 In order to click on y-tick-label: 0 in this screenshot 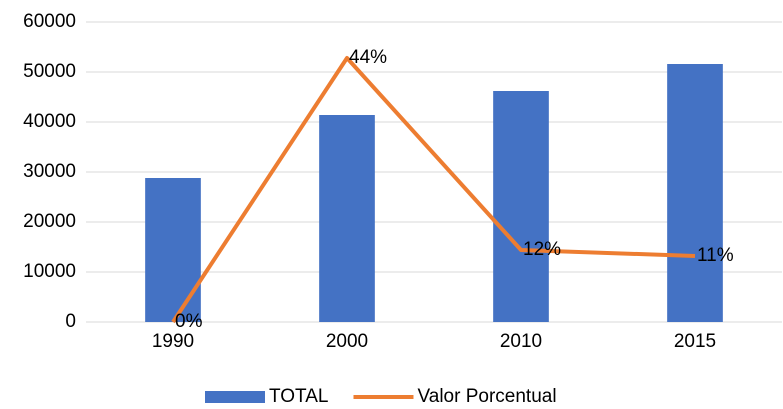, I will do `click(70, 321)`.